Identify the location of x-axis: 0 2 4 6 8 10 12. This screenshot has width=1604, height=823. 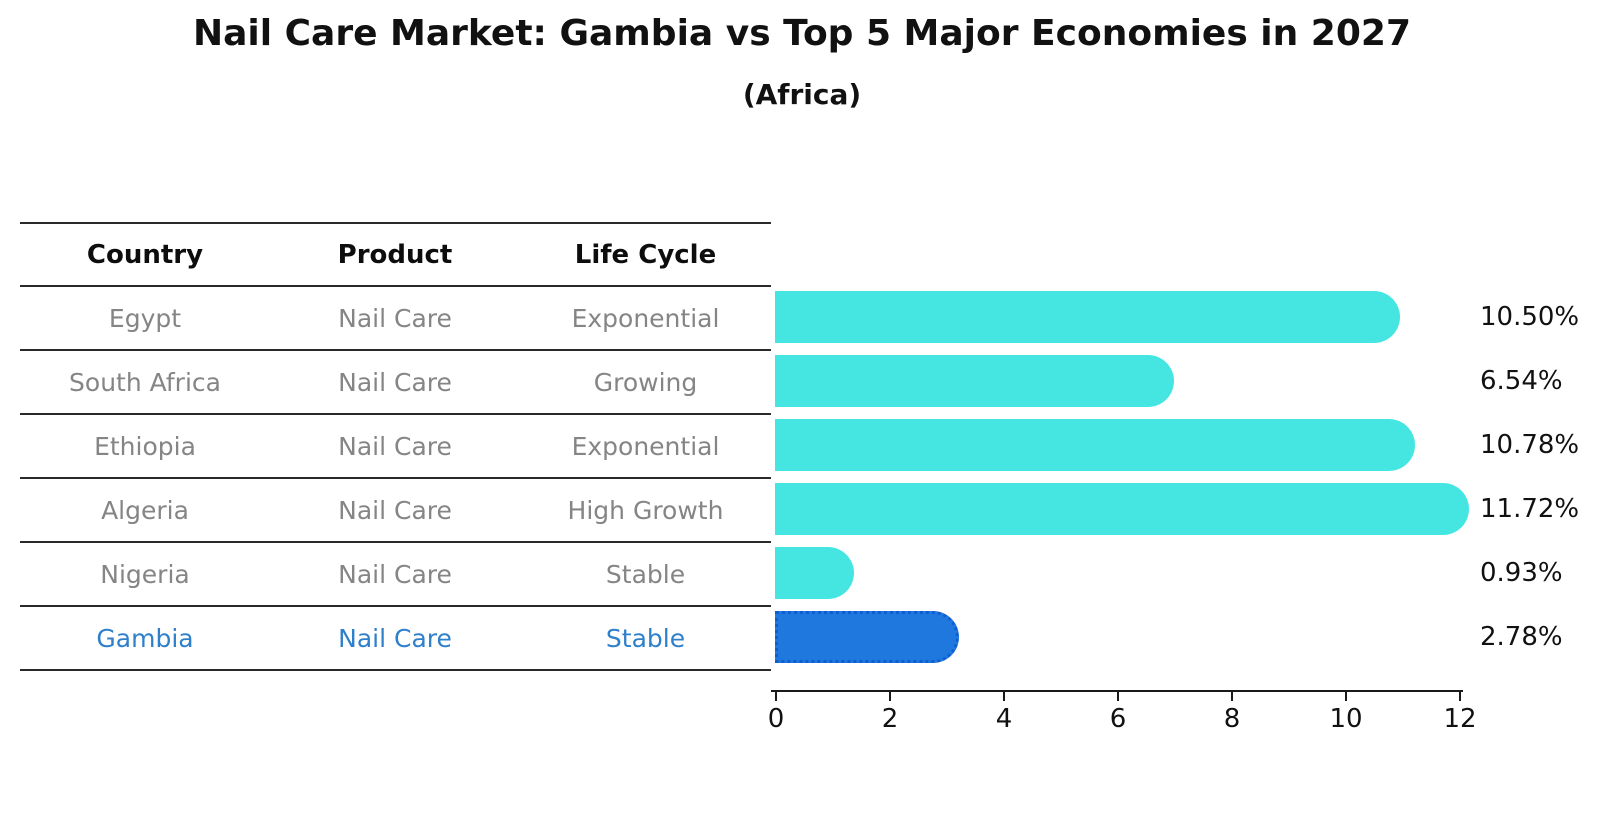
(1122, 720).